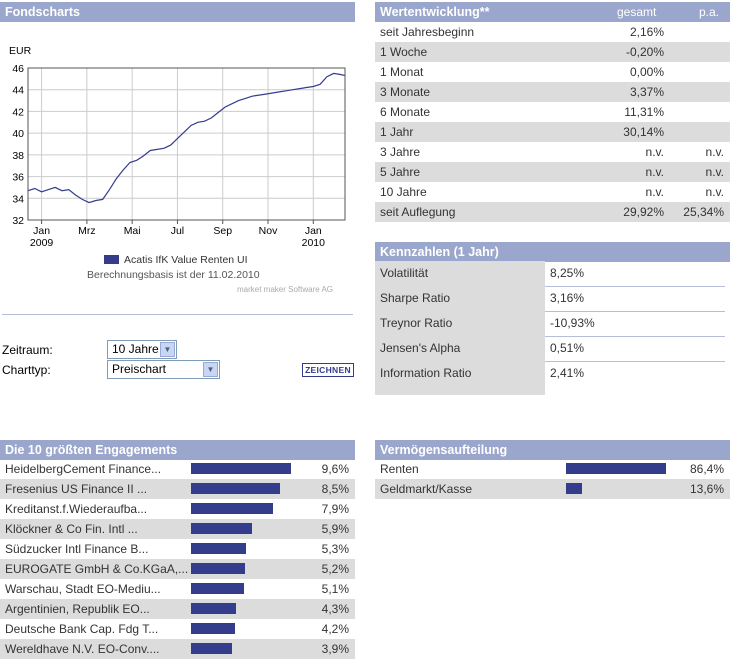  Describe the element at coordinates (415, 298) in the screenshot. I see `kennzahl-label: Sharpe Ratio` at that location.